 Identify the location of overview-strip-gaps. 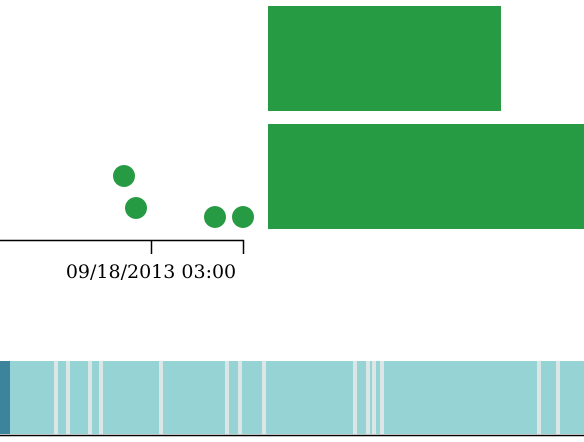
(307, 397).